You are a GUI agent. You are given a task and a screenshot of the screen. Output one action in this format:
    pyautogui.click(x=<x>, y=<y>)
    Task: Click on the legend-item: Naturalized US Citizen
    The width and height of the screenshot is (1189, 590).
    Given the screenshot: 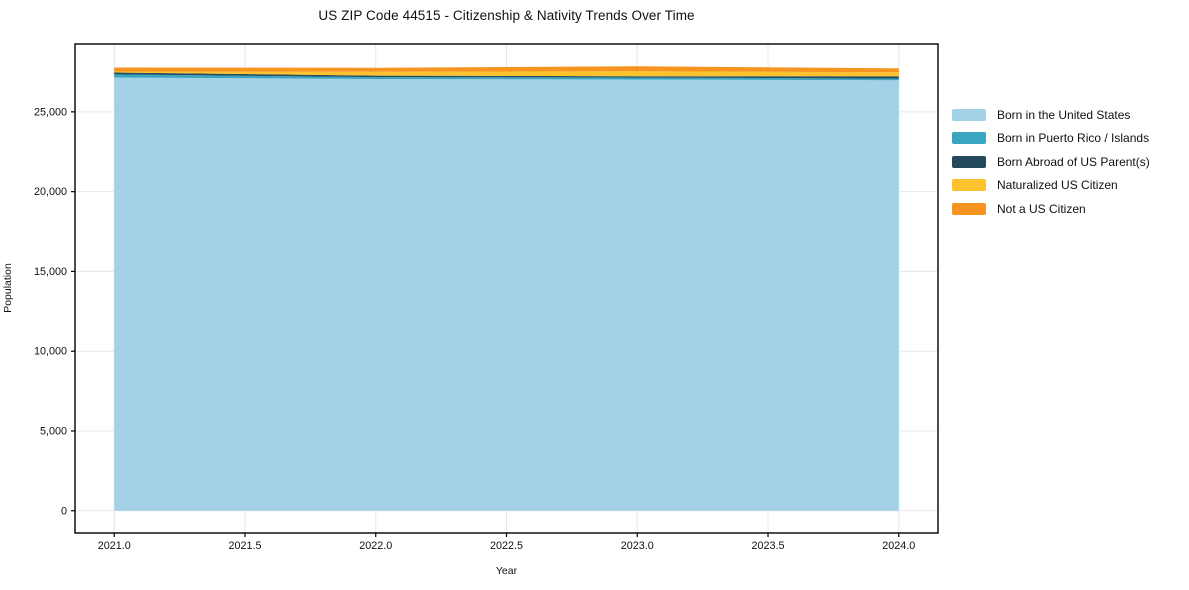 What is the action you would take?
    pyautogui.click(x=1051, y=186)
    